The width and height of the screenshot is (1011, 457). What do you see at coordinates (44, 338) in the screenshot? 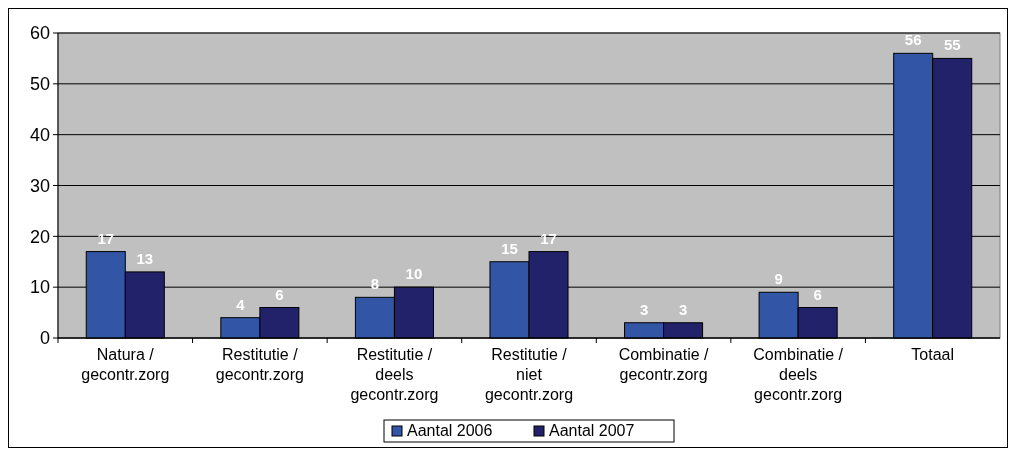
I see `y-tick-label: 0` at bounding box center [44, 338].